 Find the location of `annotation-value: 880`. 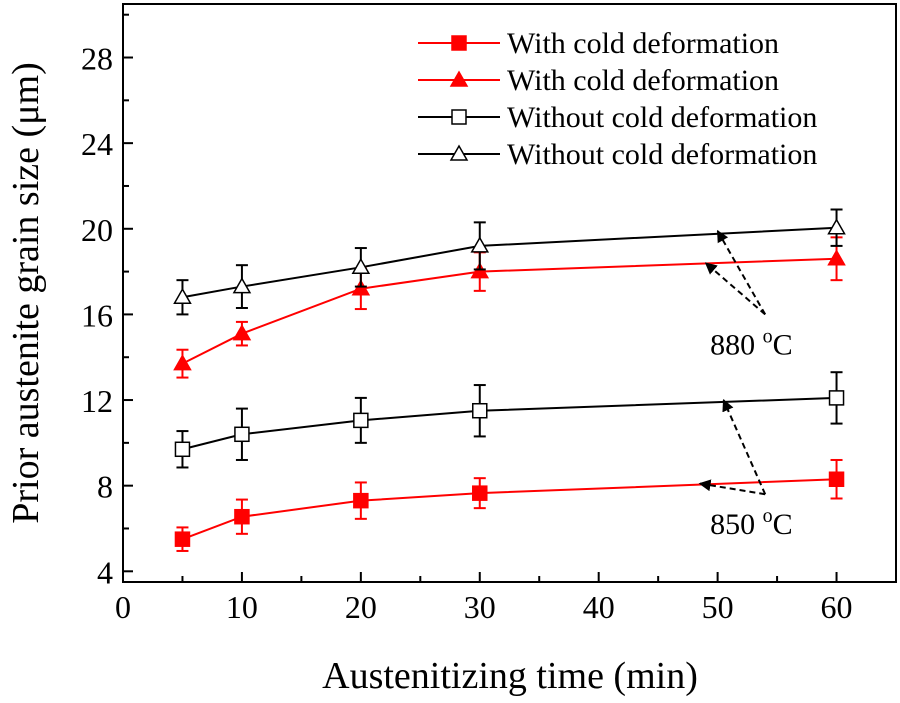

annotation-value: 880 is located at coordinates (736, 344).